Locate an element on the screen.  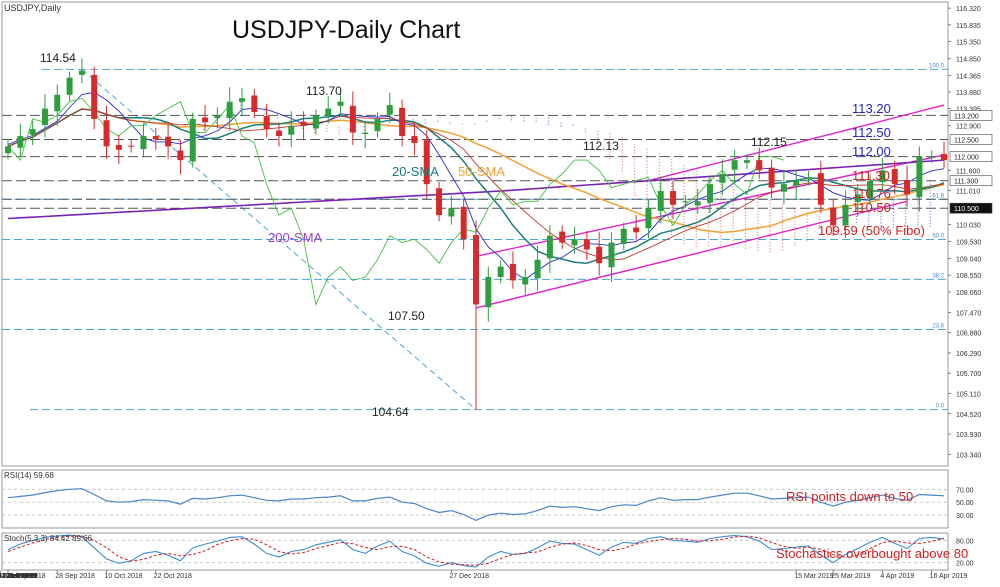
swing-label: 112.15 is located at coordinates (769, 142).